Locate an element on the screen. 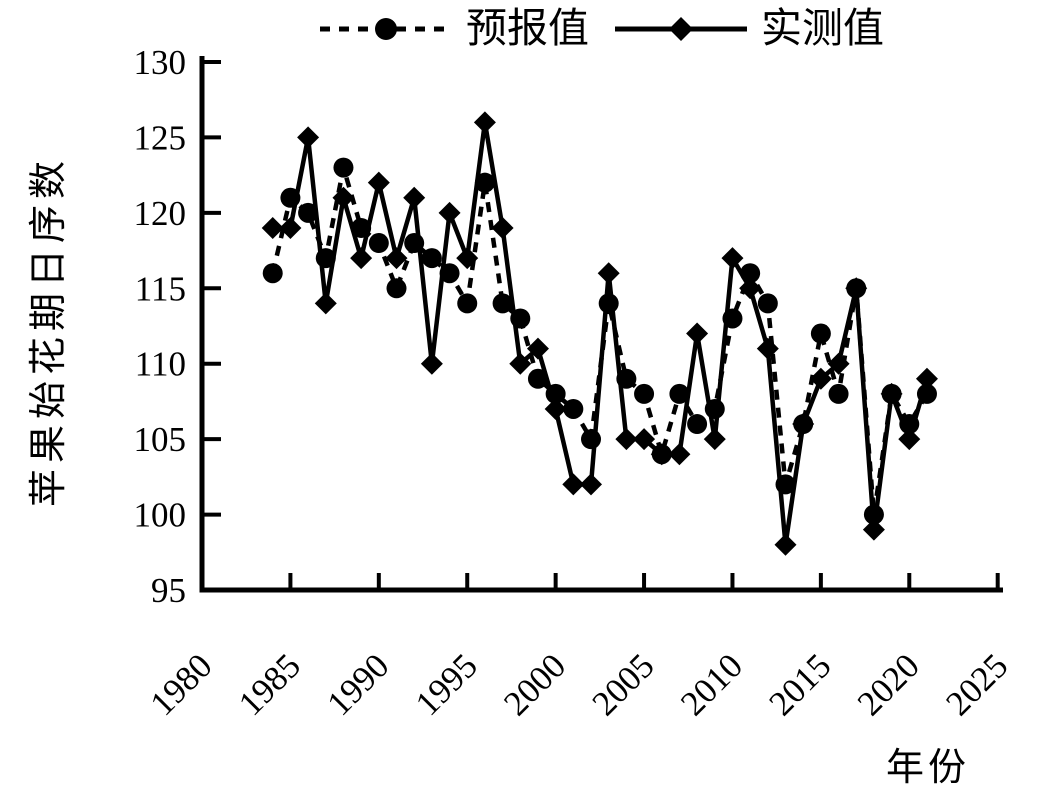 This screenshot has height=804, width=1038. circle-marker-icon is located at coordinates (386, 28).